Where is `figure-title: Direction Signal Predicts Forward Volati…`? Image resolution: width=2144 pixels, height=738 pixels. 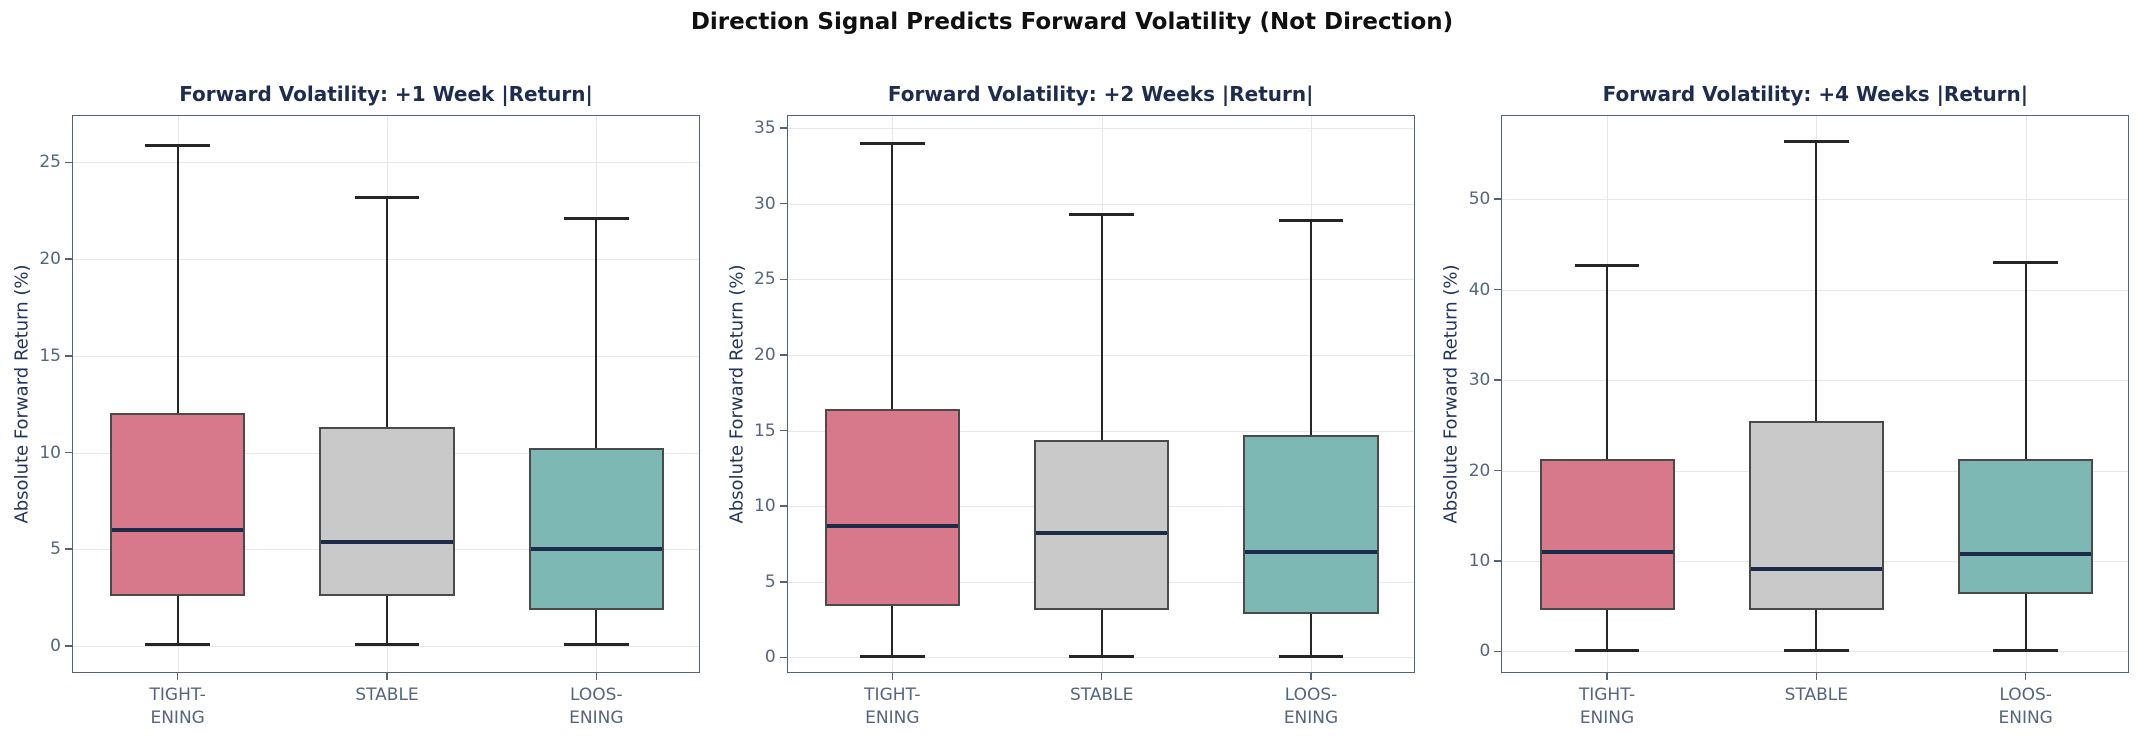 figure-title: Direction Signal Predicts Forward Volati… is located at coordinates (1072, 22).